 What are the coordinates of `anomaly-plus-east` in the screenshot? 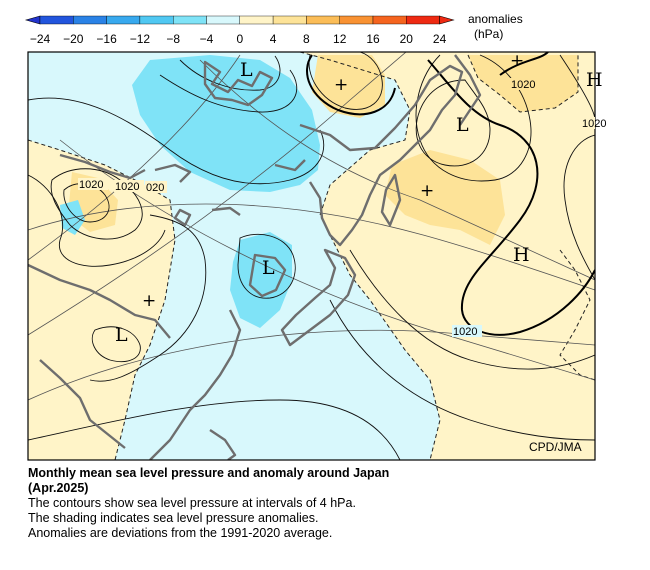 It's located at (445, 197).